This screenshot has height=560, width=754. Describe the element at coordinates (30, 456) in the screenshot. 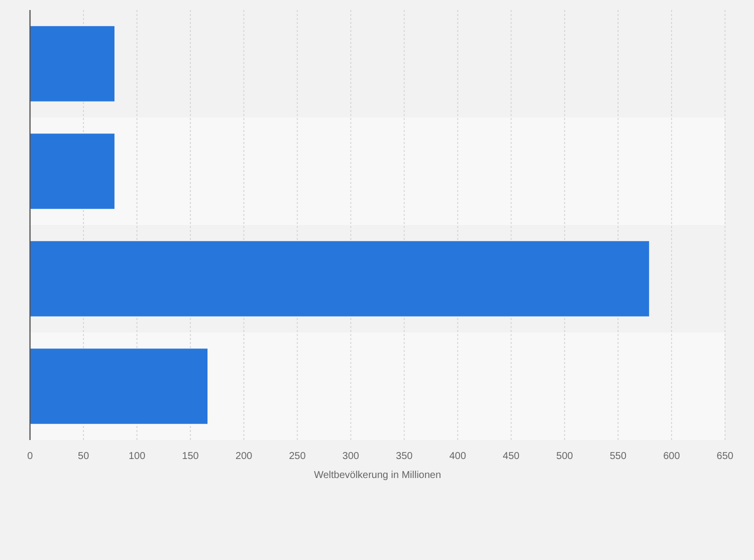

I see `x-tick-label: 0` at that location.